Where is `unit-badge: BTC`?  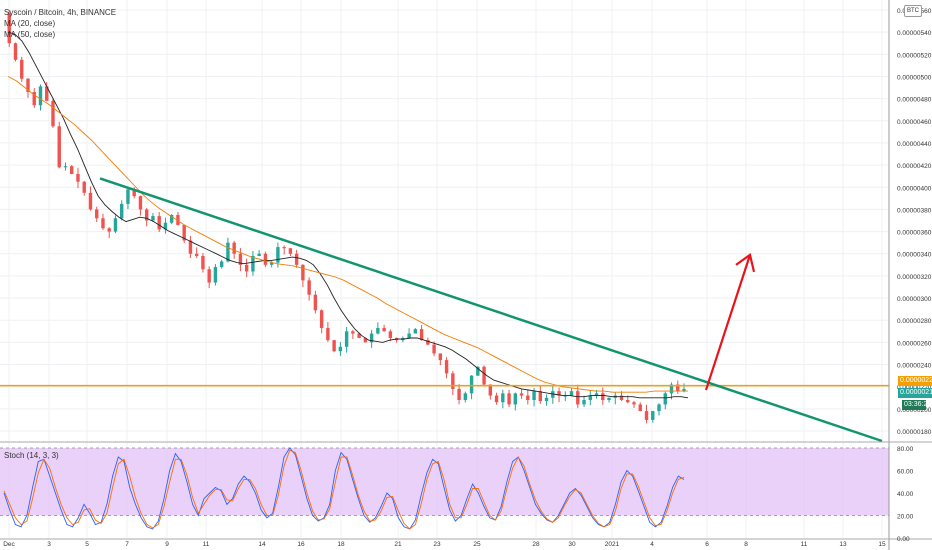 unit-badge: BTC is located at coordinates (913, 11).